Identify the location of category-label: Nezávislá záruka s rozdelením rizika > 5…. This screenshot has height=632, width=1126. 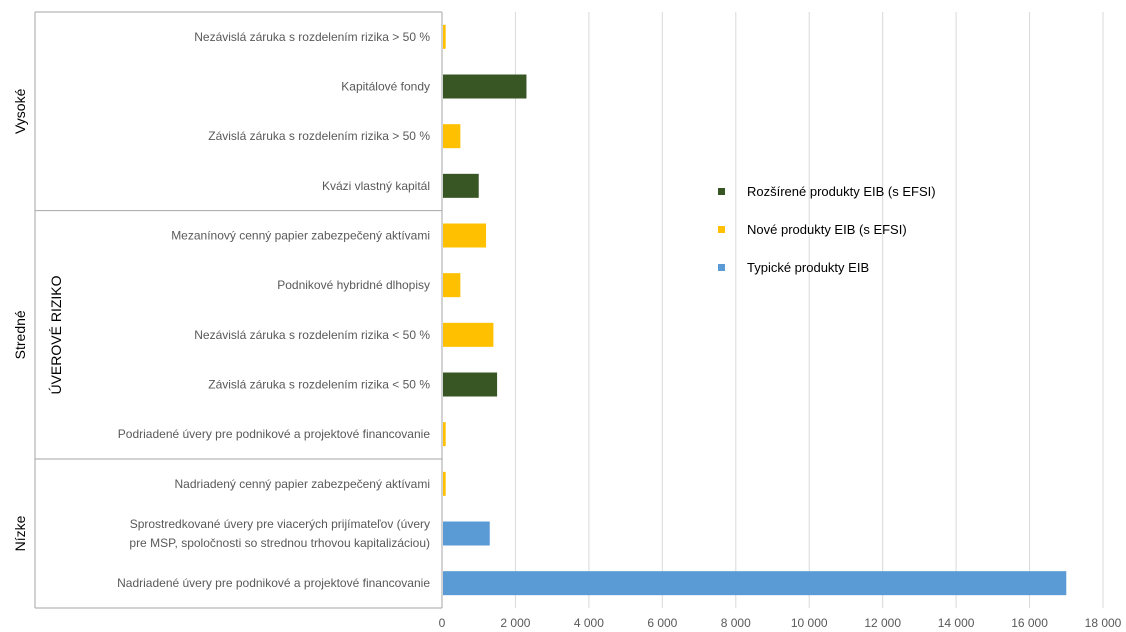
(312, 37).